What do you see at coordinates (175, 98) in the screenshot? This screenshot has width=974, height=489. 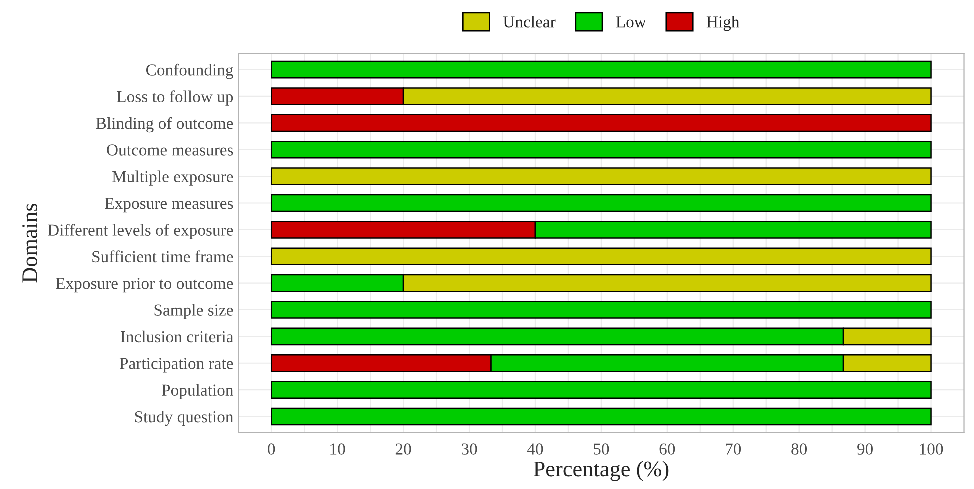 I see `y-tick-label: Loss to follow up` at bounding box center [175, 98].